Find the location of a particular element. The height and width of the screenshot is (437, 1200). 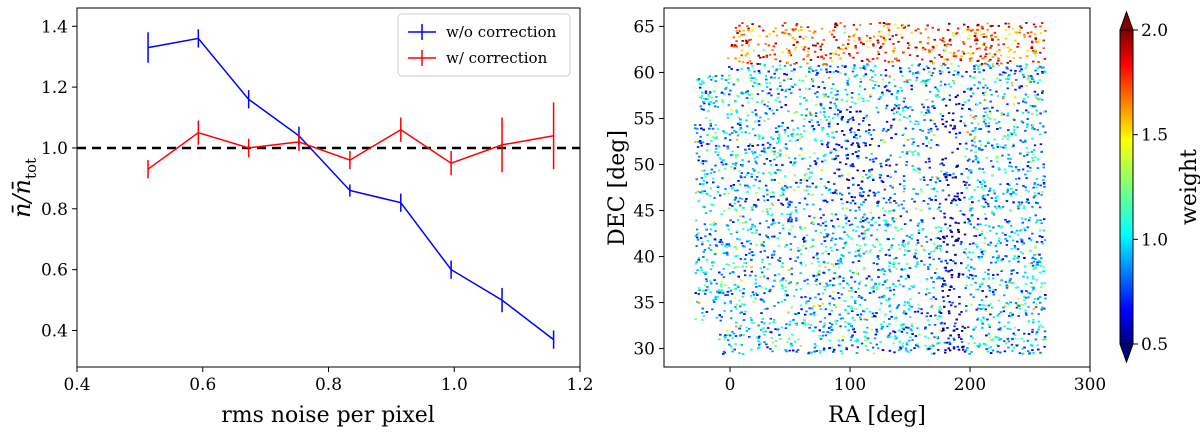

left-y-tick-label: 0.4 is located at coordinates (54, 331).